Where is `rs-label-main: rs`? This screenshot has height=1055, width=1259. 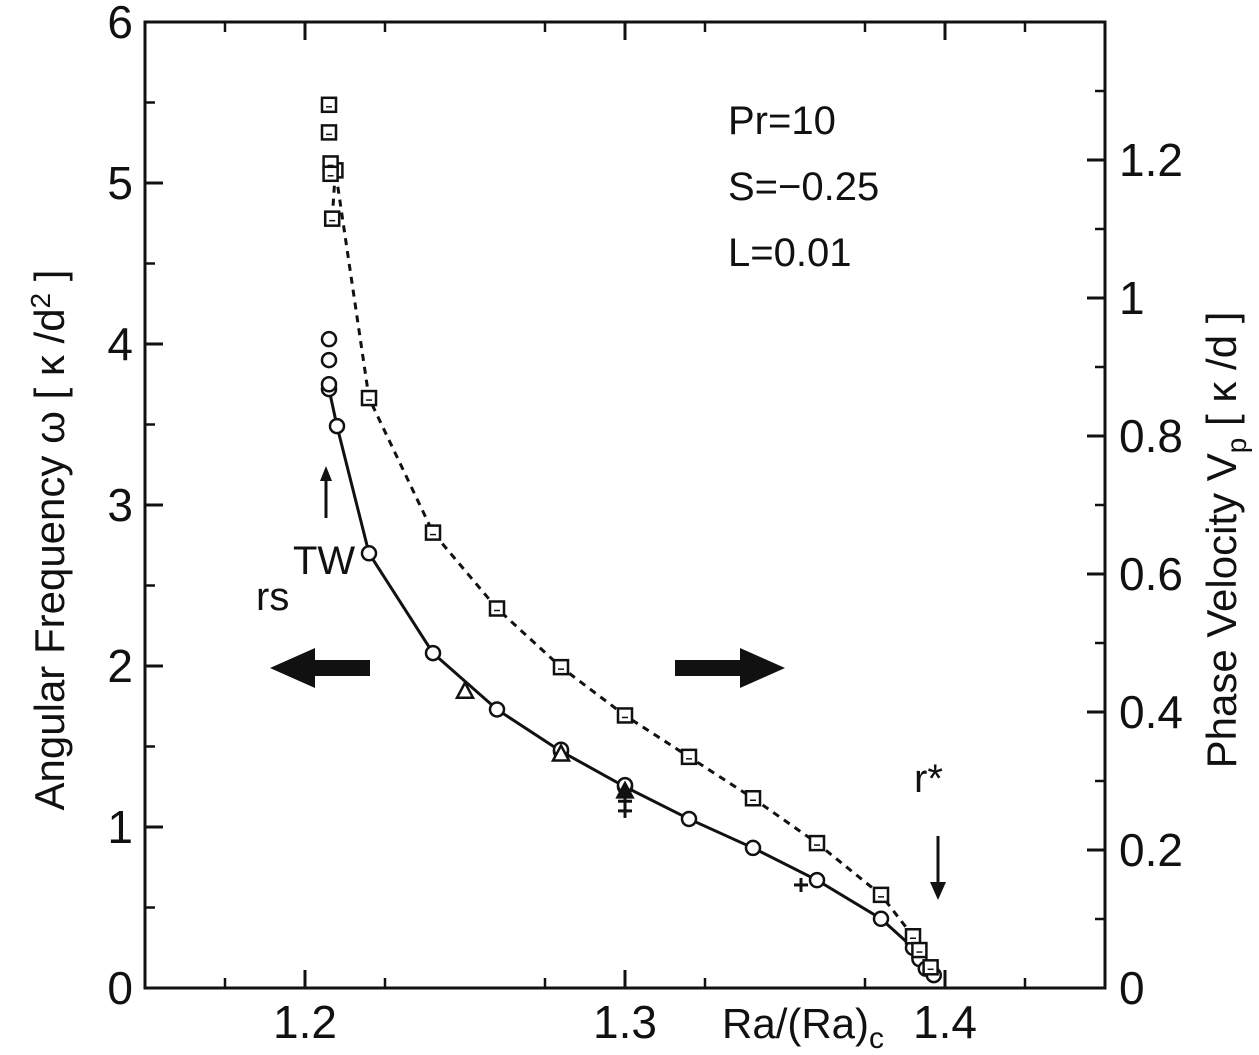 rs-label-main: rs is located at coordinates (272, 597).